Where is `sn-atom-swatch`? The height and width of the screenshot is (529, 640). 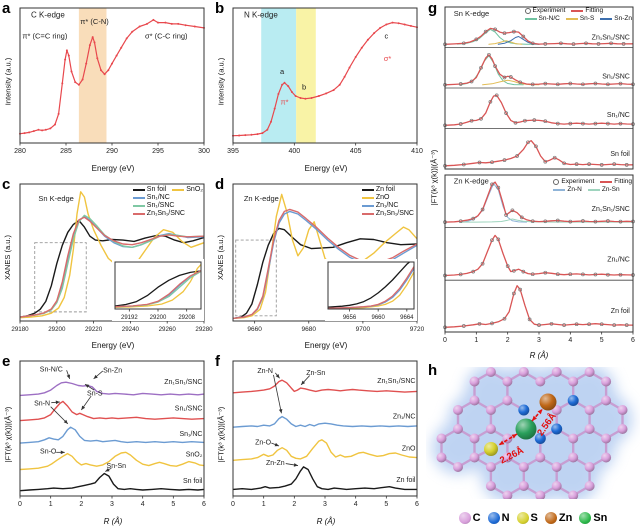 sn-atom-swatch is located at coordinates (585, 518).